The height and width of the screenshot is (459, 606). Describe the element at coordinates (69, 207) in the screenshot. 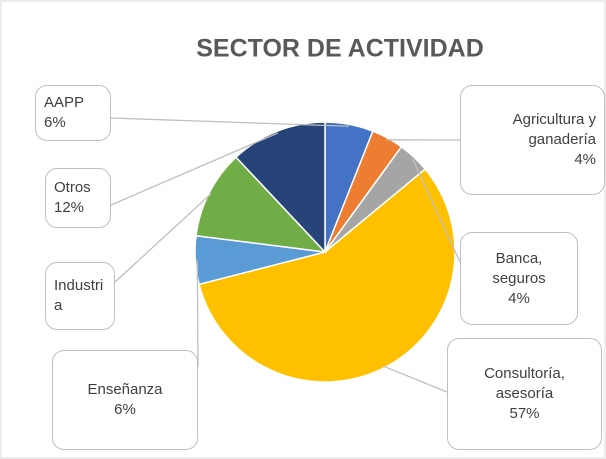

I see `value-label: 12%` at that location.